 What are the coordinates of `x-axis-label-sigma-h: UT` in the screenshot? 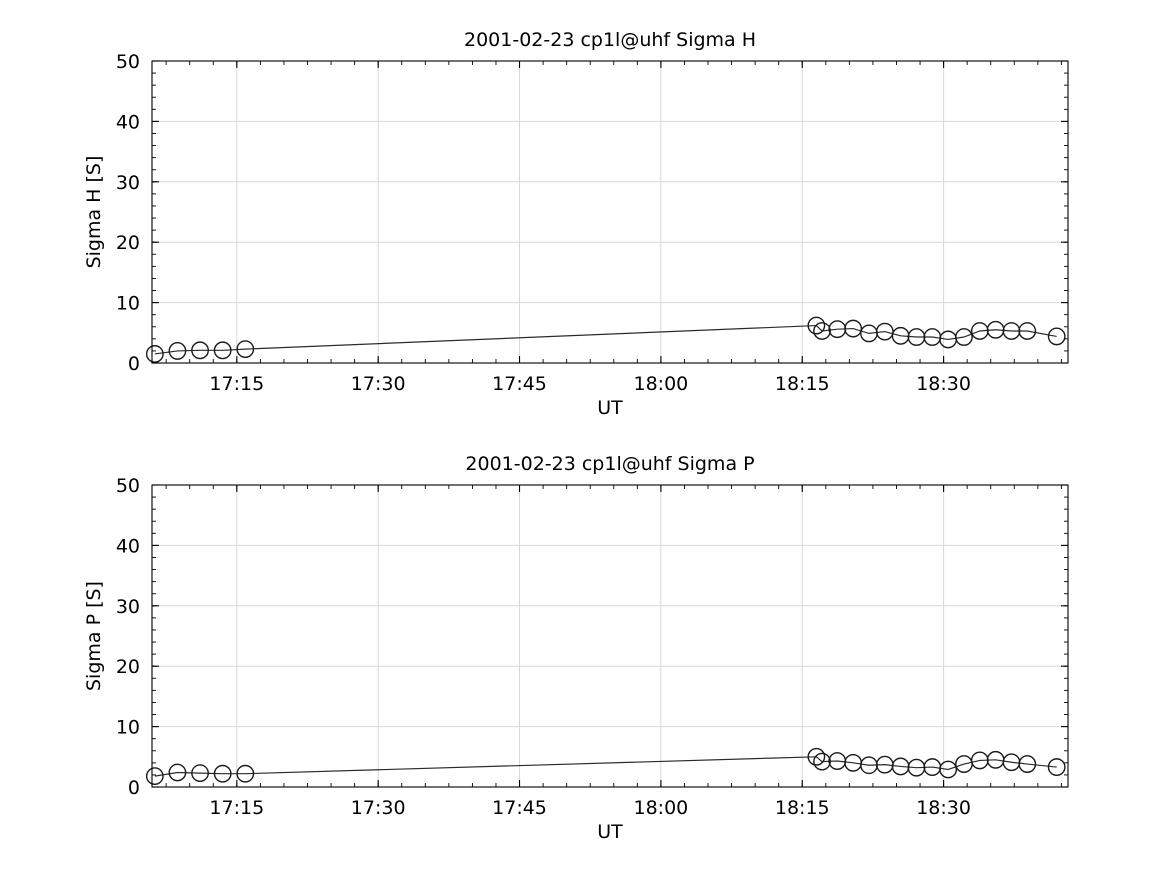 It's located at (610, 408).